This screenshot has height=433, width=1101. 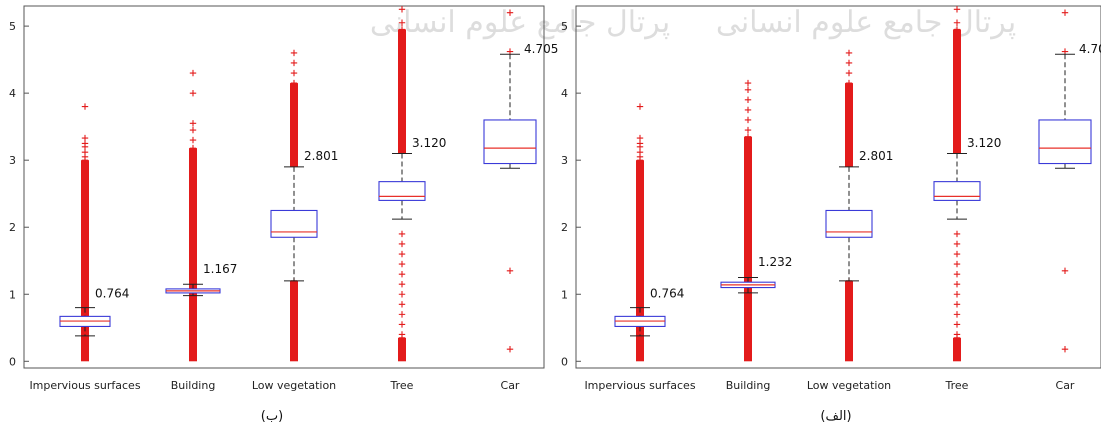 What do you see at coordinates (201, 215) in the screenshot?
I see `box-group-1: 1.167` at bounding box center [201, 215].